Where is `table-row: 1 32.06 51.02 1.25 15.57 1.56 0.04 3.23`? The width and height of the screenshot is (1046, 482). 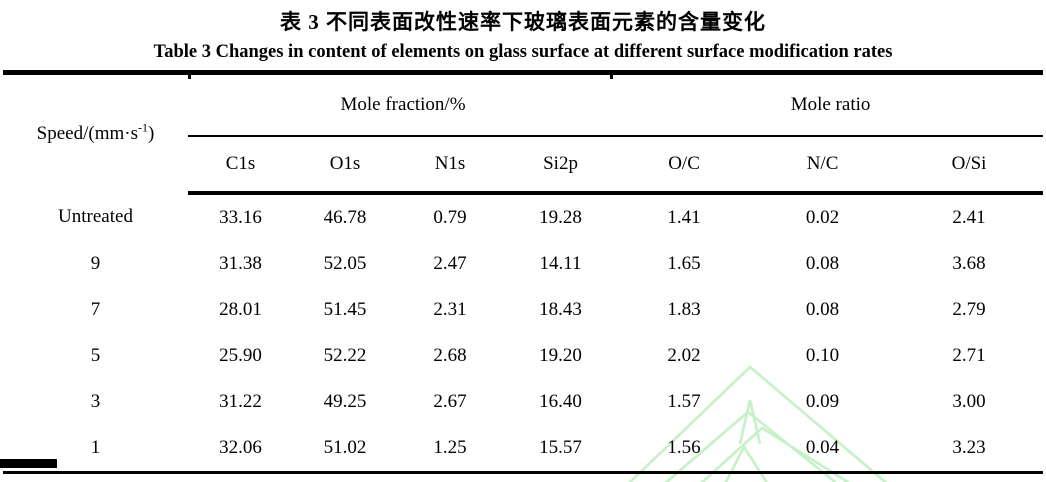
table-row: 1 32.06 51.02 1.25 15.57 1.56 0.04 3.23 is located at coordinates (523, 449).